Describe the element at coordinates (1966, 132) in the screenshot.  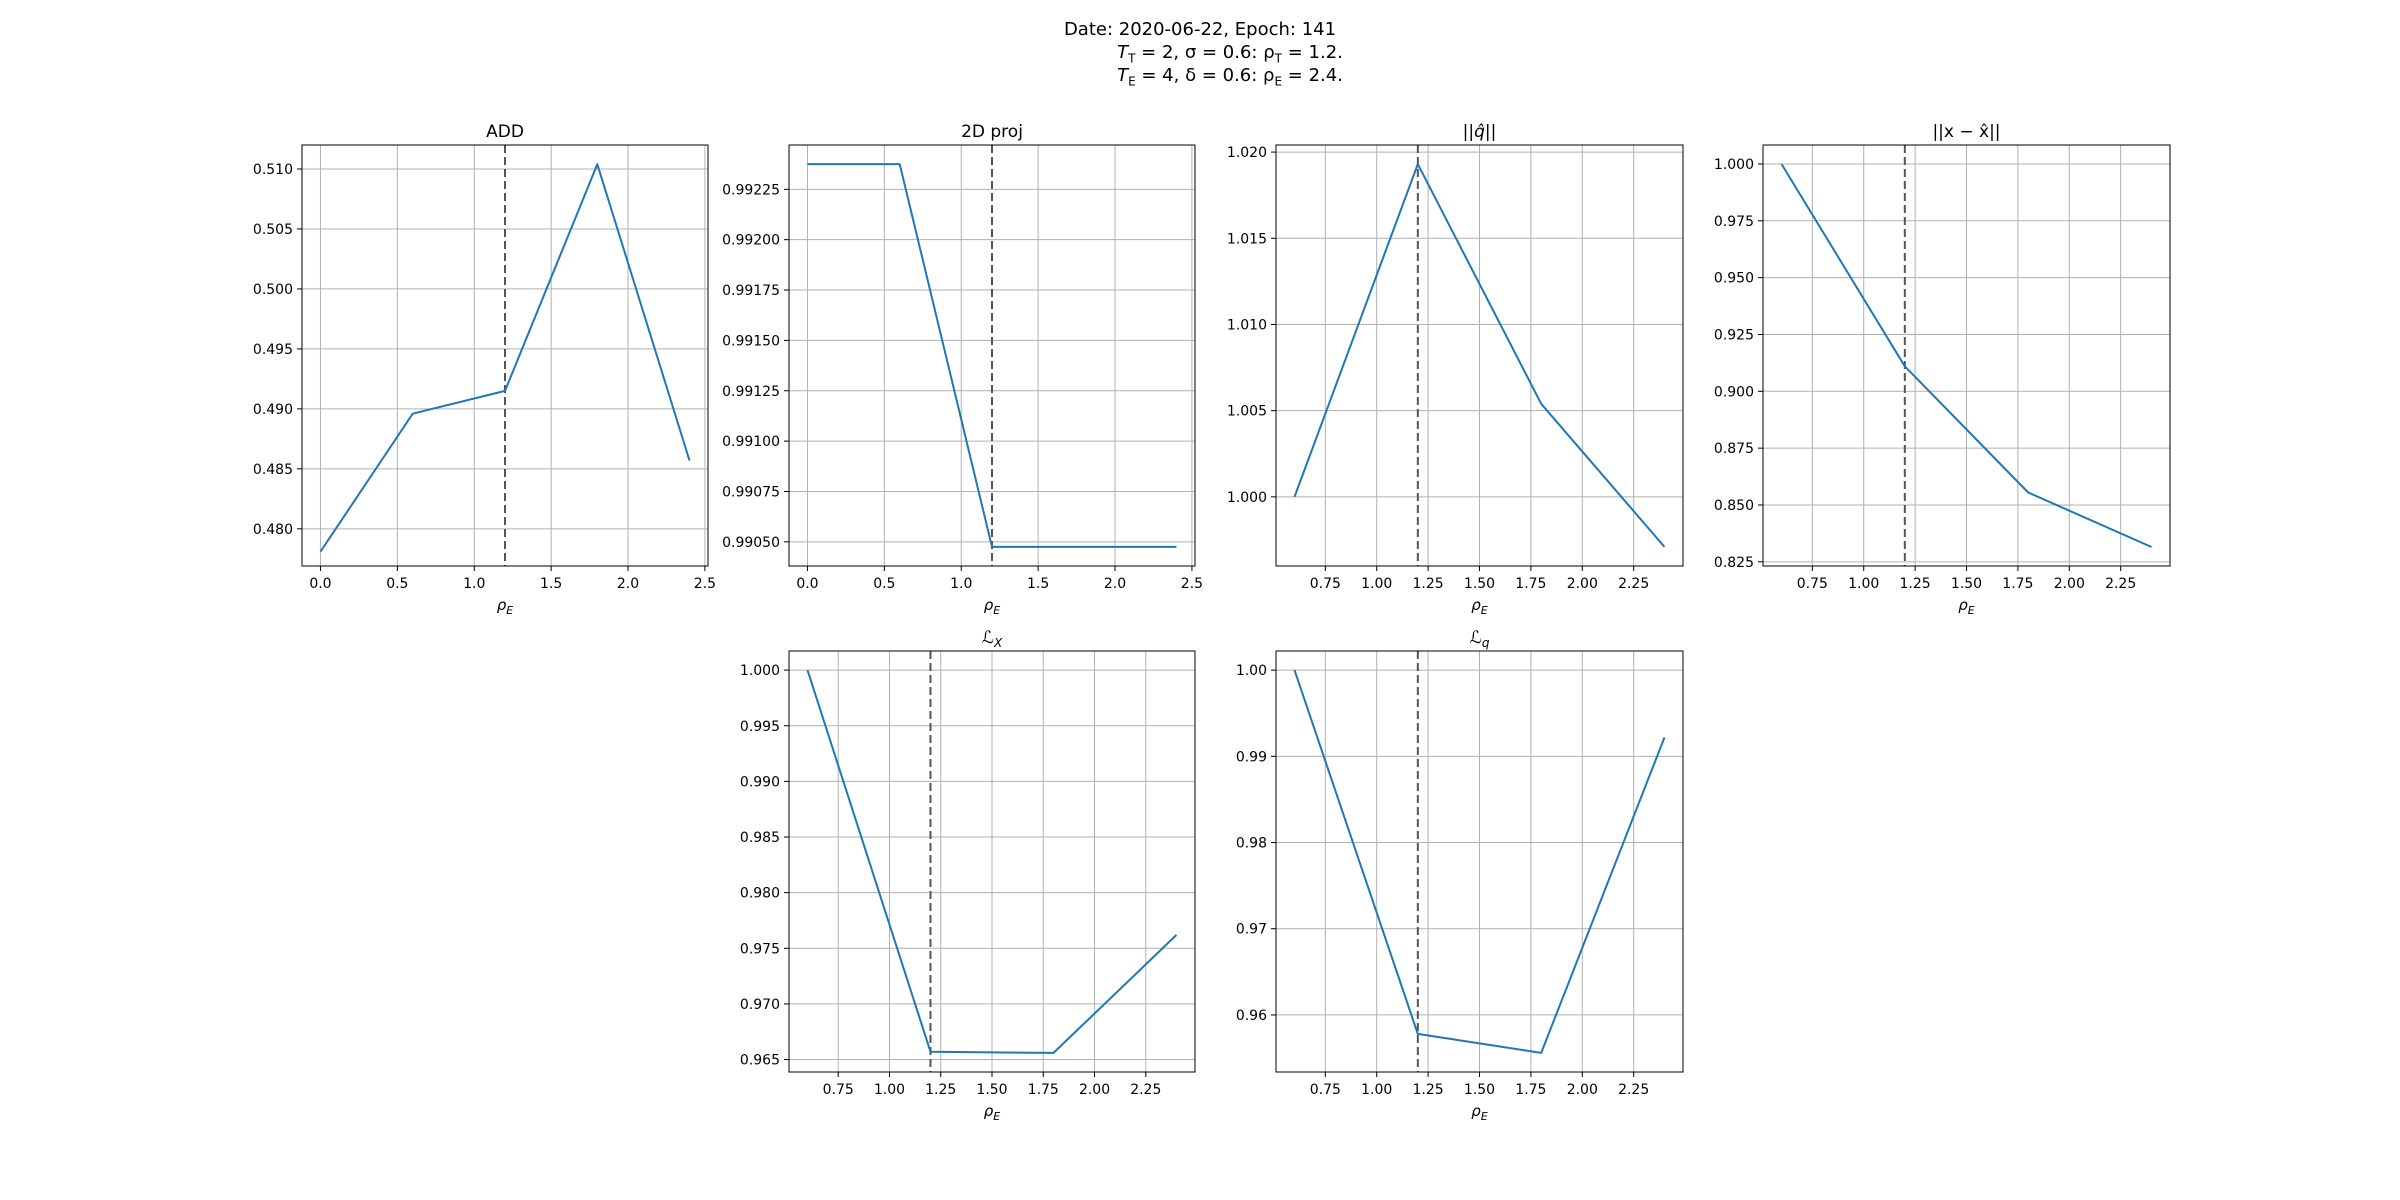
I see `subplot-title: ||x − x̂||` at that location.